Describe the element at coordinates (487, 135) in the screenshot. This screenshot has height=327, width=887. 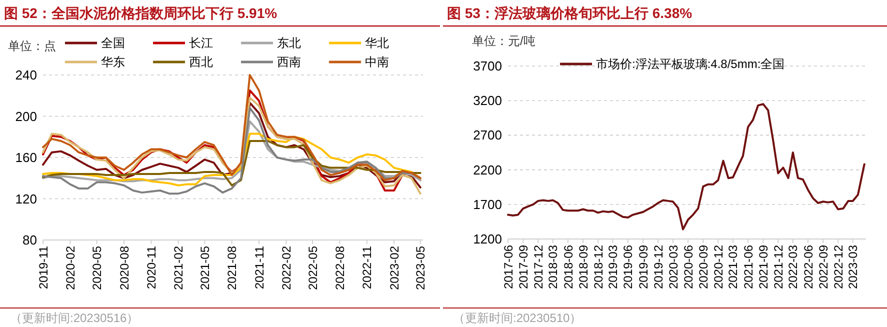
I see `y-tick-label: 2700` at that location.